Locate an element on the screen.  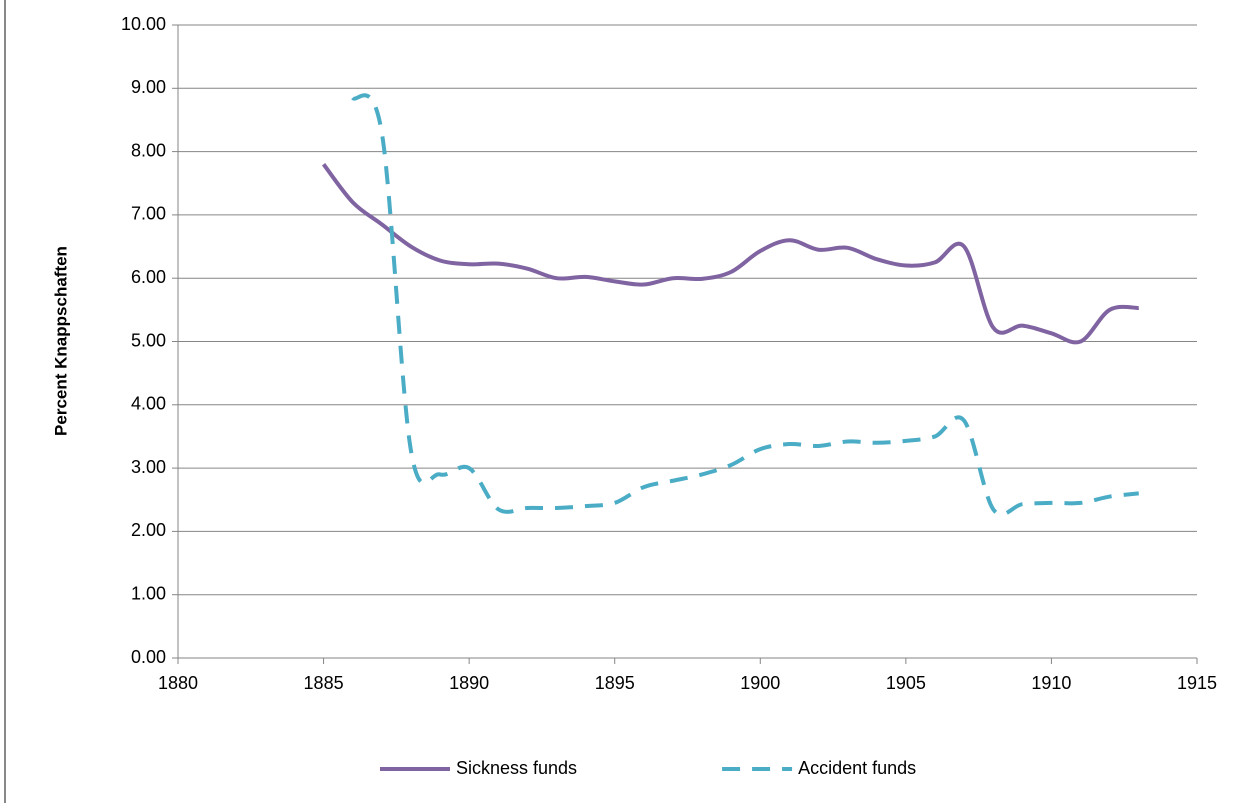
y-tick-label: 1.00 is located at coordinates (148, 593).